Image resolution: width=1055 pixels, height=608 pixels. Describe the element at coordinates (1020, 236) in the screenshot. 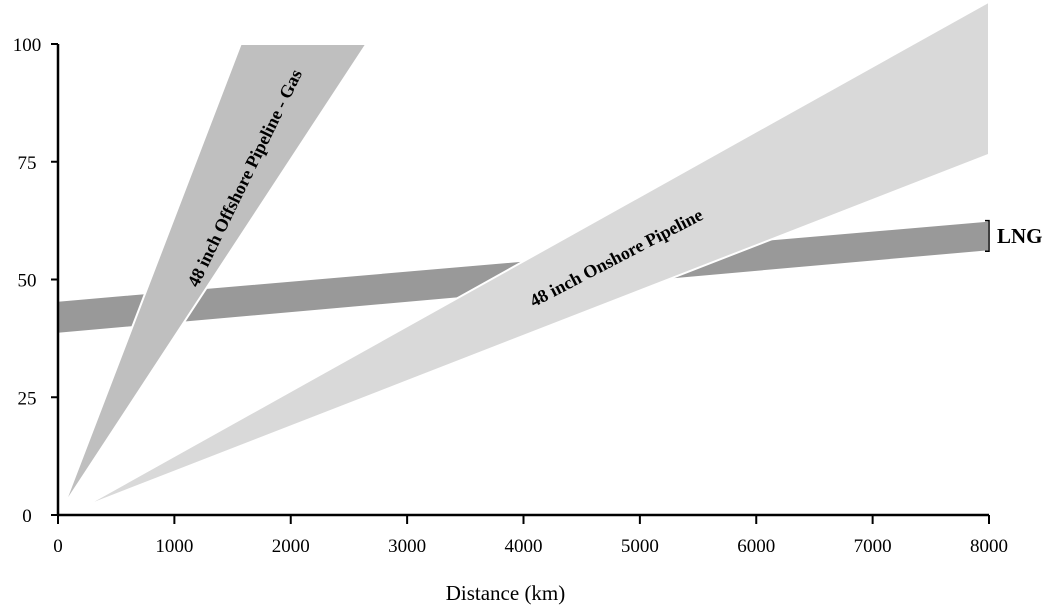

I see `band-label-lng: LNG` at that location.